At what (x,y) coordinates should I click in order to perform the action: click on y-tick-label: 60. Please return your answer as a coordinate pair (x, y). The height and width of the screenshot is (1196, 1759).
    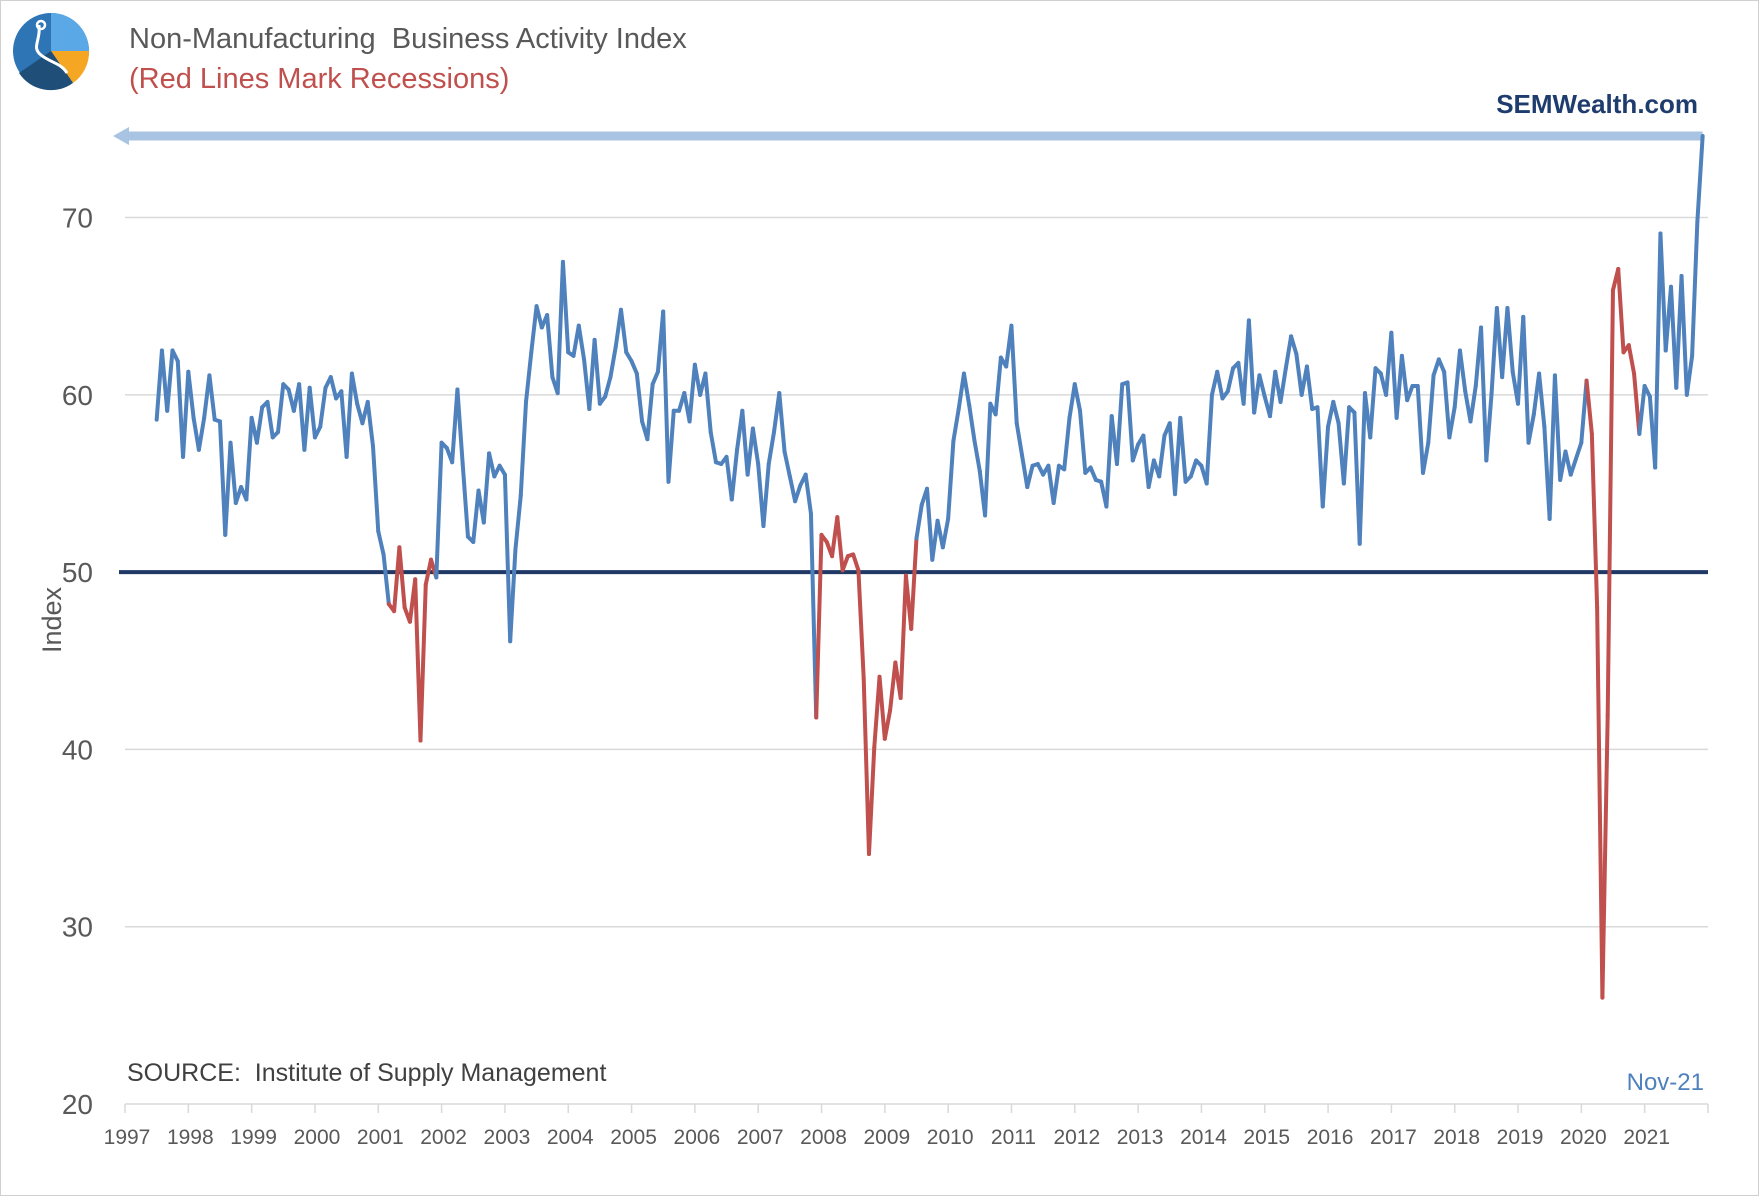
    Looking at the image, I should click on (77, 395).